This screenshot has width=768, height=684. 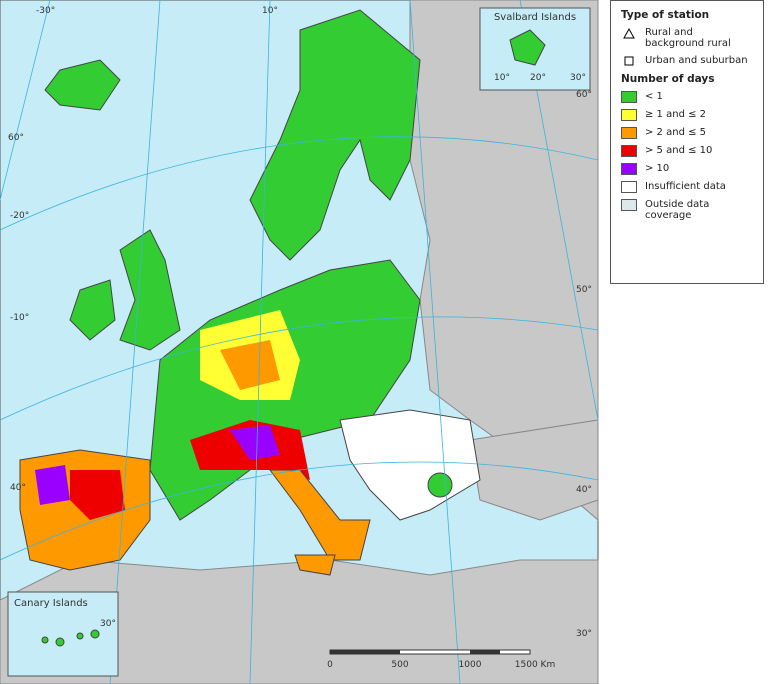 I want to click on legend-item: < 1, so click(x=689, y=97).